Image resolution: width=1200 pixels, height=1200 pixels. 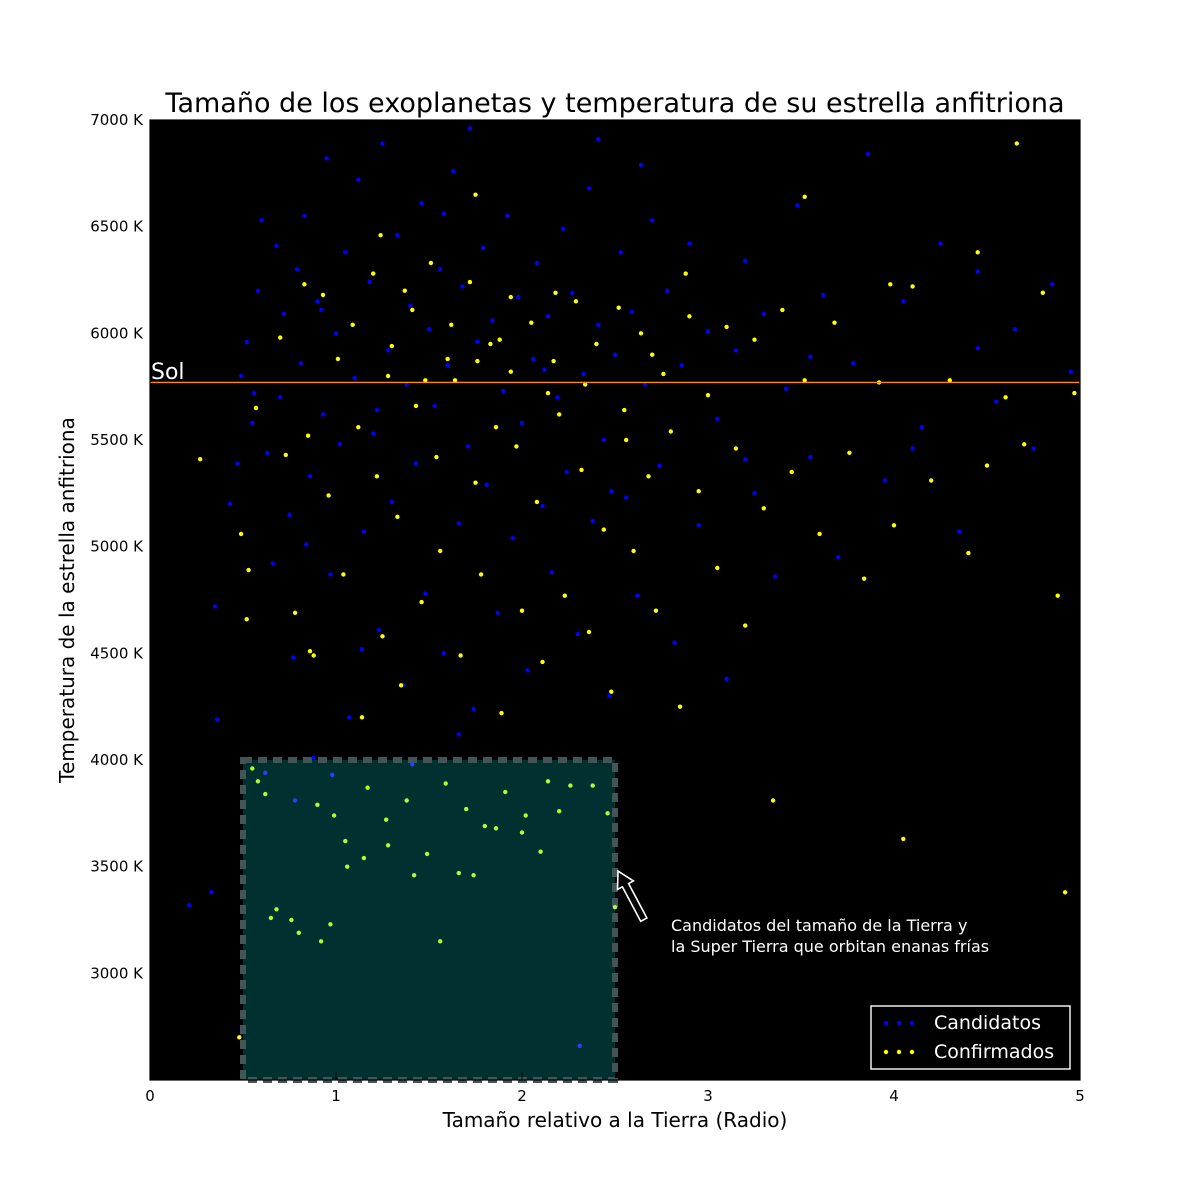 I want to click on x-axis-label: Tamaño relativo a la Tierra (Radio), so click(x=615, y=1120).